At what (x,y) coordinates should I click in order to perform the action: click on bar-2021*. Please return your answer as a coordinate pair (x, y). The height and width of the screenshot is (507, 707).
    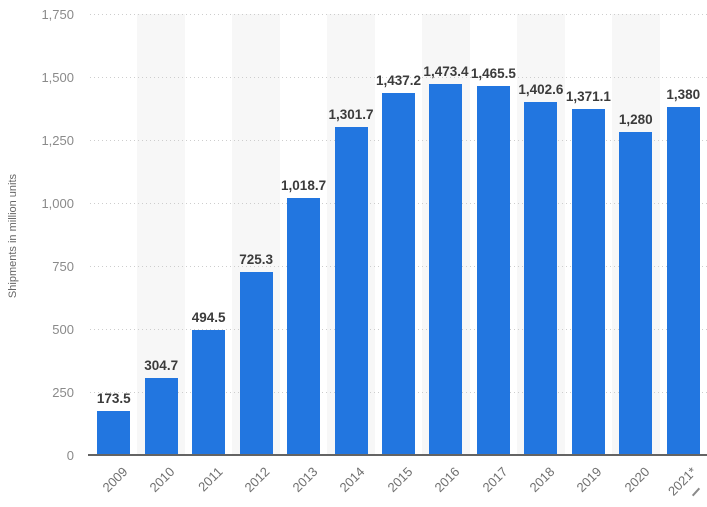
    Looking at the image, I should click on (683, 281).